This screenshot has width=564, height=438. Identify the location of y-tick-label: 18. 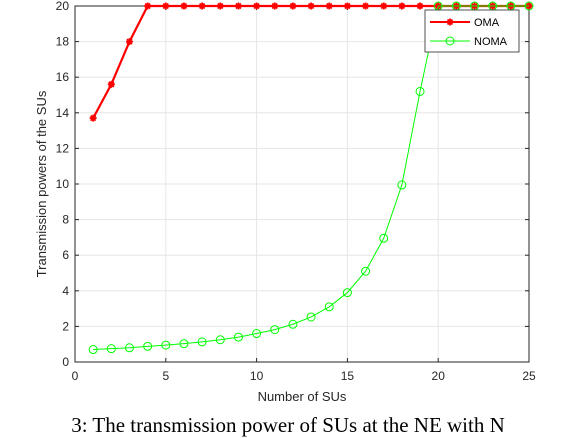
(63, 42).